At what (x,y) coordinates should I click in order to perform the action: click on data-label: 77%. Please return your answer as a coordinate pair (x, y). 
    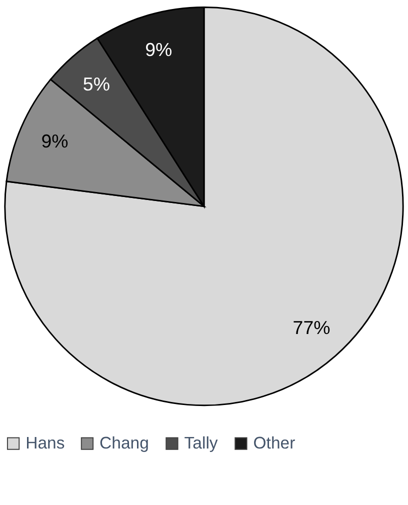
    Looking at the image, I should click on (311, 327).